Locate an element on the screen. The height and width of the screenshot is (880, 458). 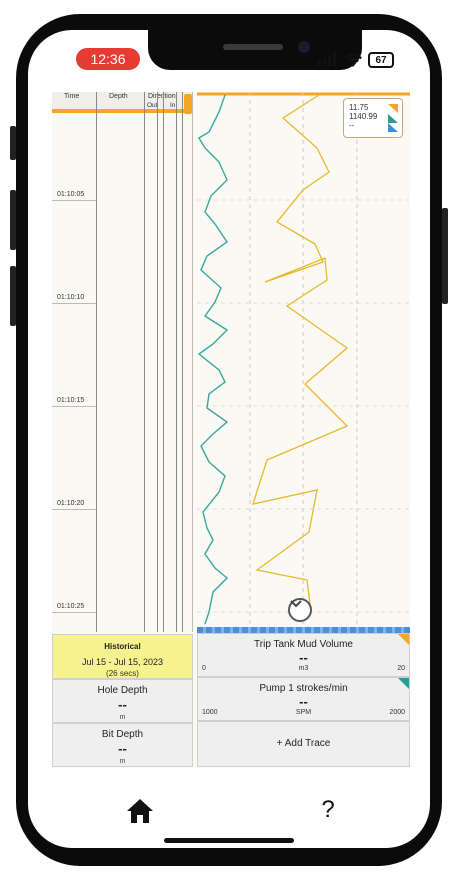
series-trip-tank is located at coordinates (300, 353).